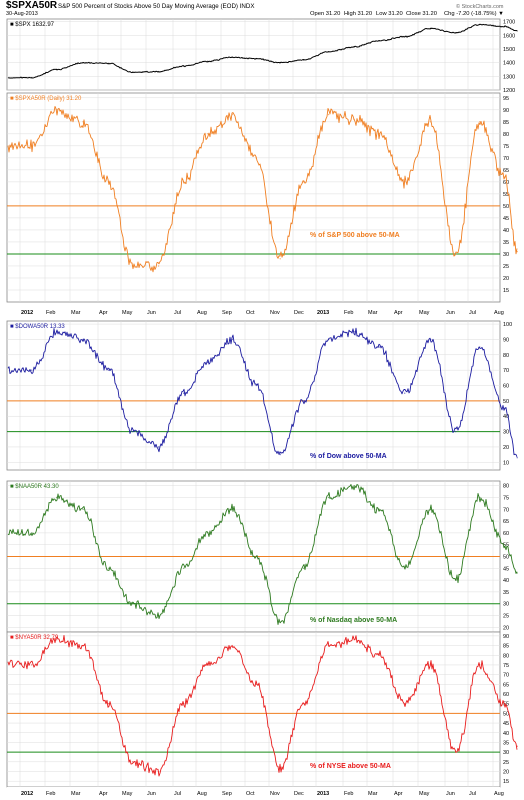 This screenshot has width=524, height=800. What do you see at coordinates (509, 50) in the screenshot?
I see `y-tick-label: 1500` at bounding box center [509, 50].